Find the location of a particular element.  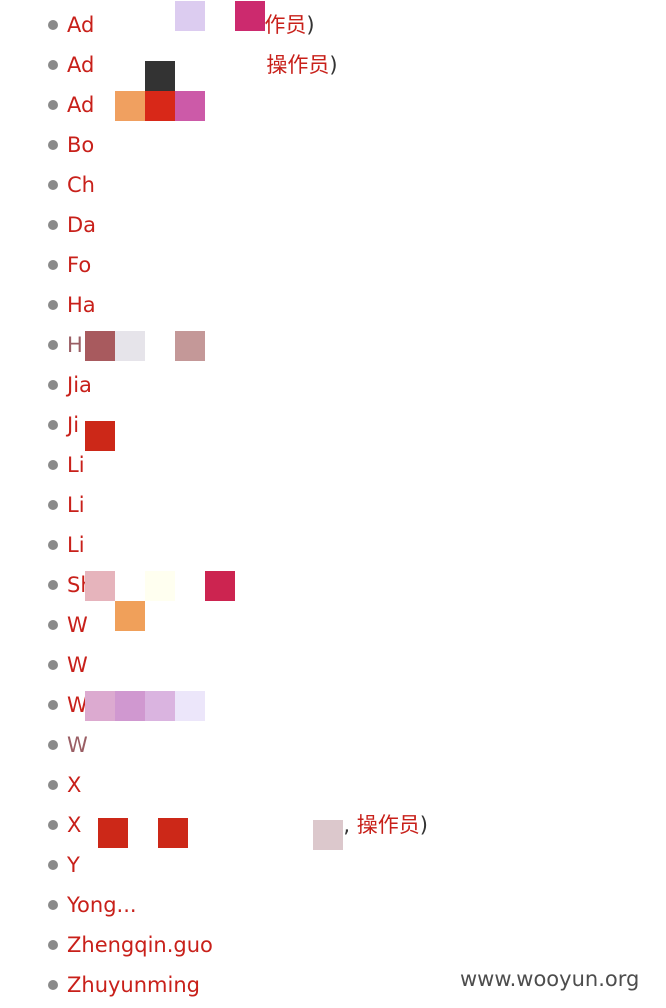

list-item: Ji is located at coordinates (333, 425).